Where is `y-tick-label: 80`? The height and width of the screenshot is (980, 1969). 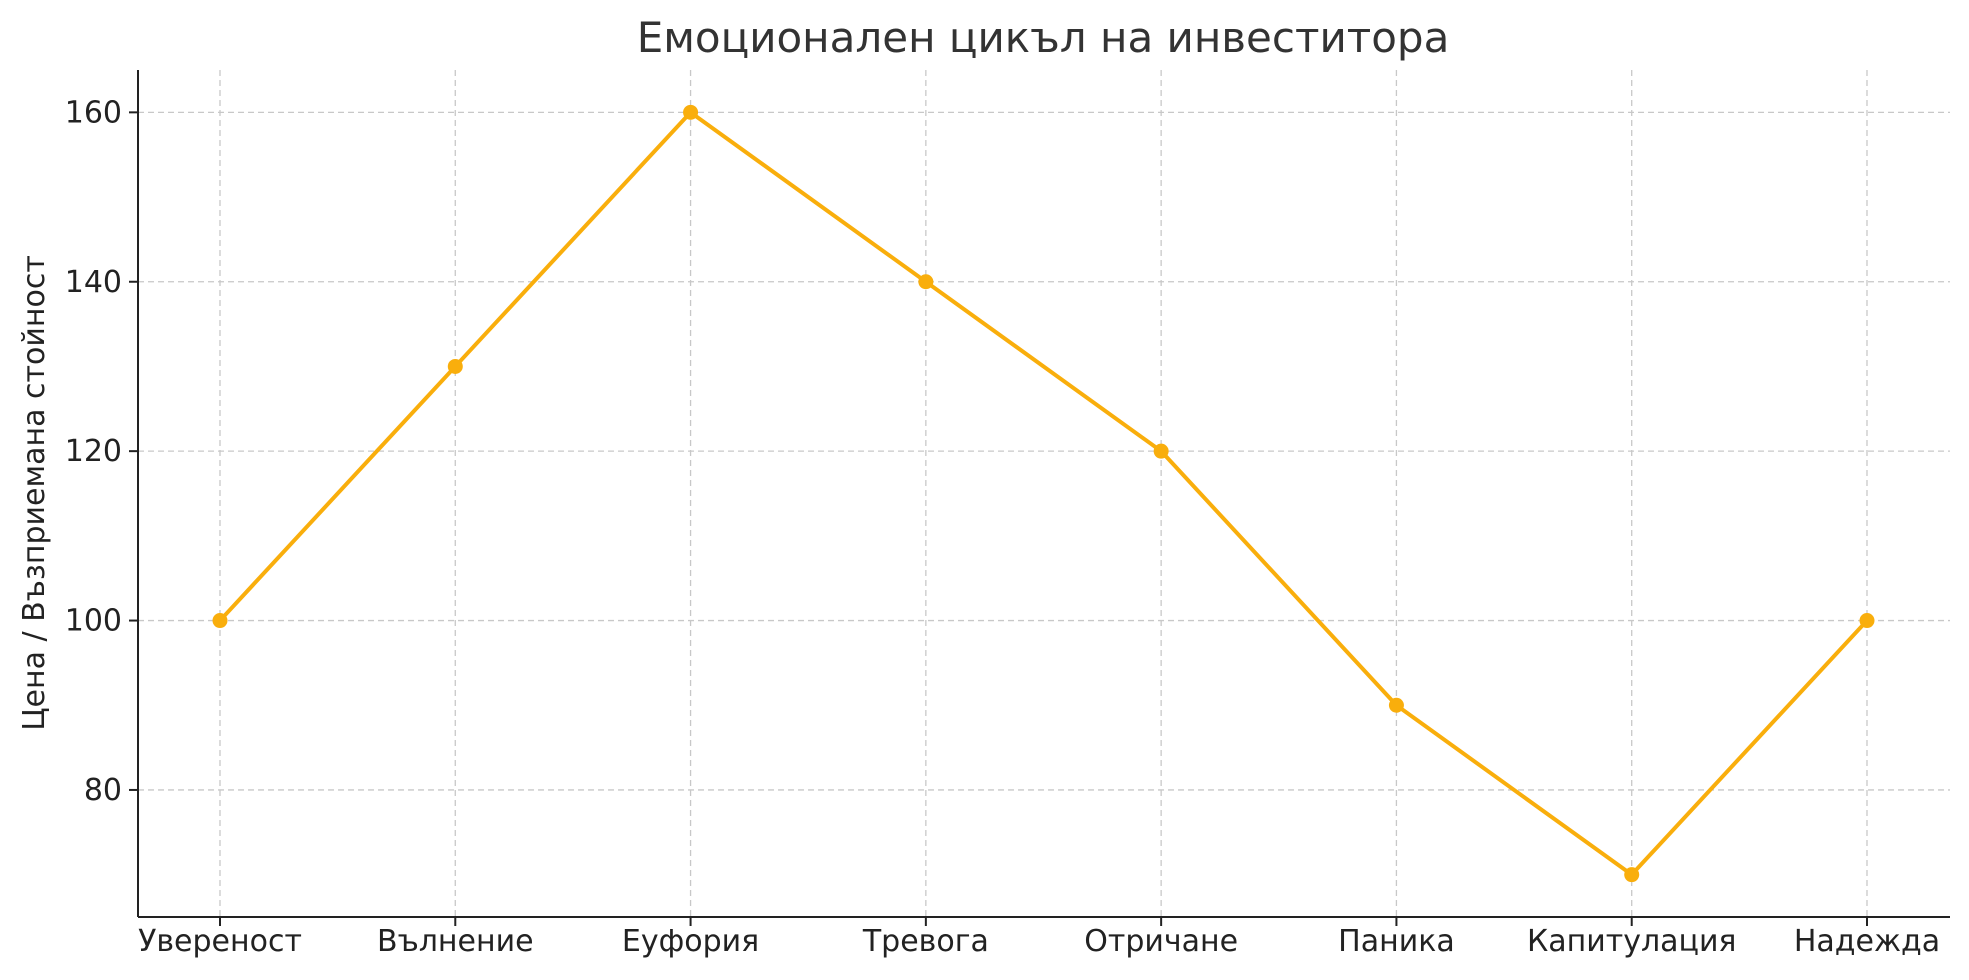
y-tick-label: 80 is located at coordinates (103, 790).